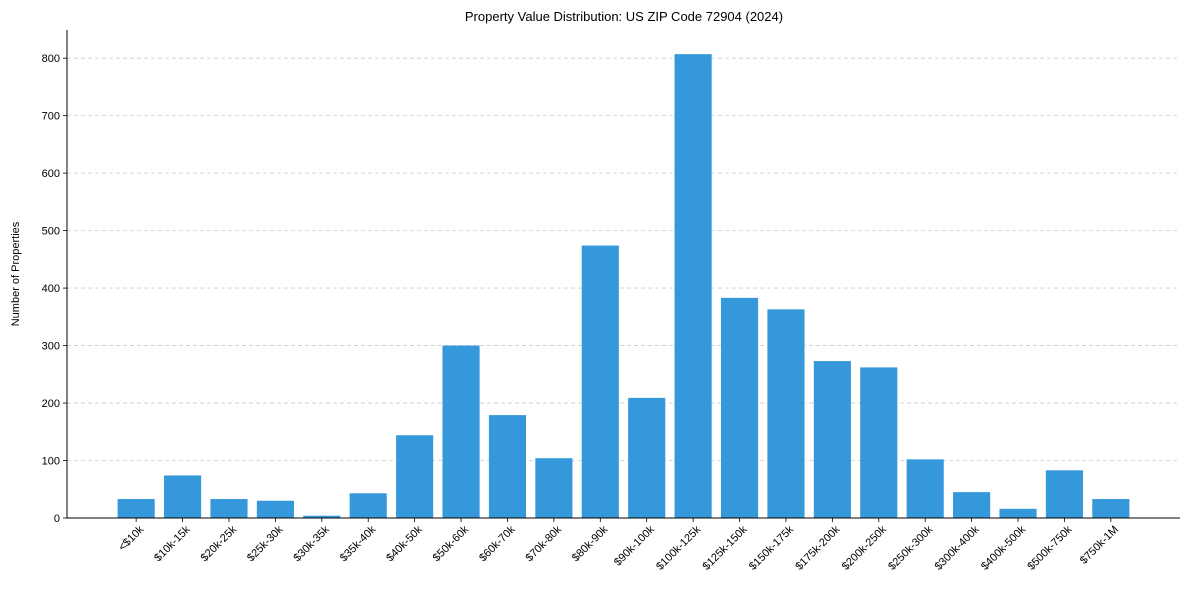 The width and height of the screenshot is (1189, 590). What do you see at coordinates (219, 543) in the screenshot?
I see `x-tick-label: $20k-25k` at bounding box center [219, 543].